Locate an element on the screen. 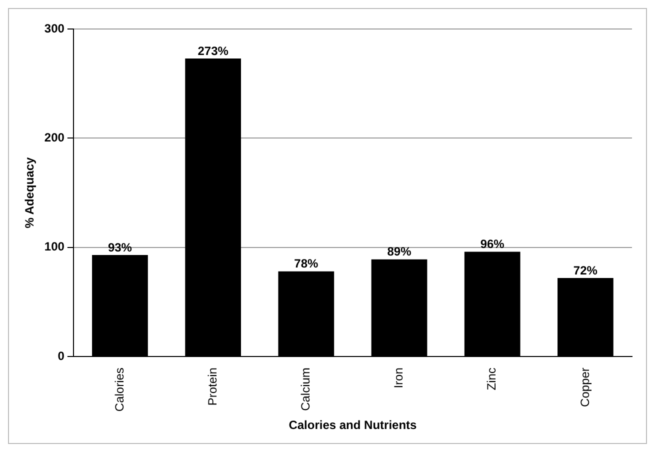 This screenshot has height=452, width=655. data-label: 93% is located at coordinates (120, 247).